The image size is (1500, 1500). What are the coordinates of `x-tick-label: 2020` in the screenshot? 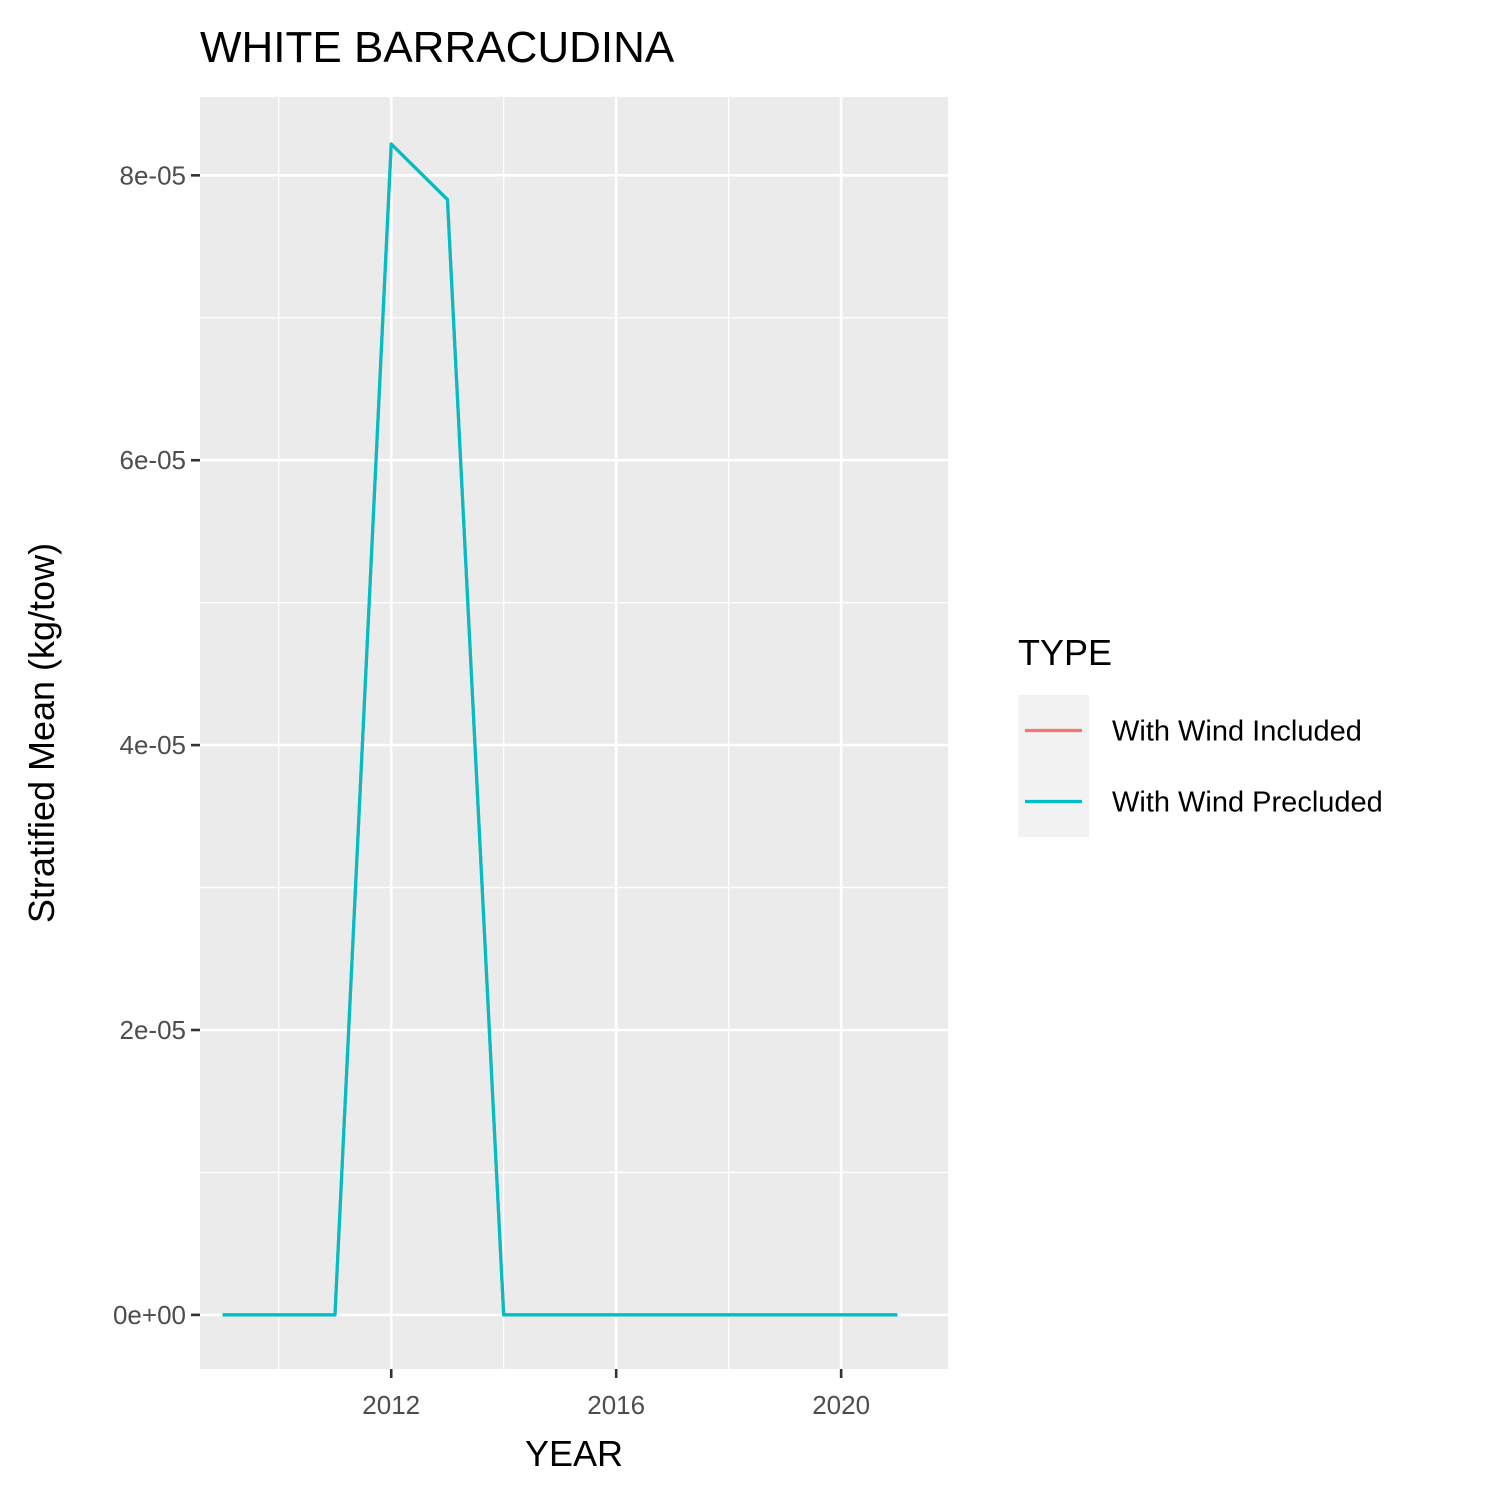 It's located at (841, 1405).